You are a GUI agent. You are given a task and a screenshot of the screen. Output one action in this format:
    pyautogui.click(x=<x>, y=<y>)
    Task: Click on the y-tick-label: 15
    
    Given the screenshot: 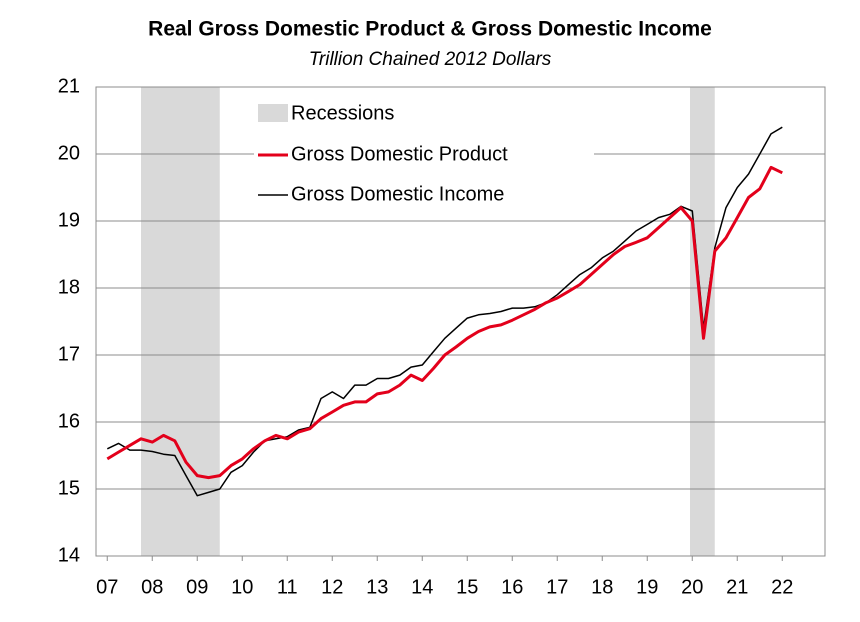 What is the action you would take?
    pyautogui.click(x=69, y=488)
    